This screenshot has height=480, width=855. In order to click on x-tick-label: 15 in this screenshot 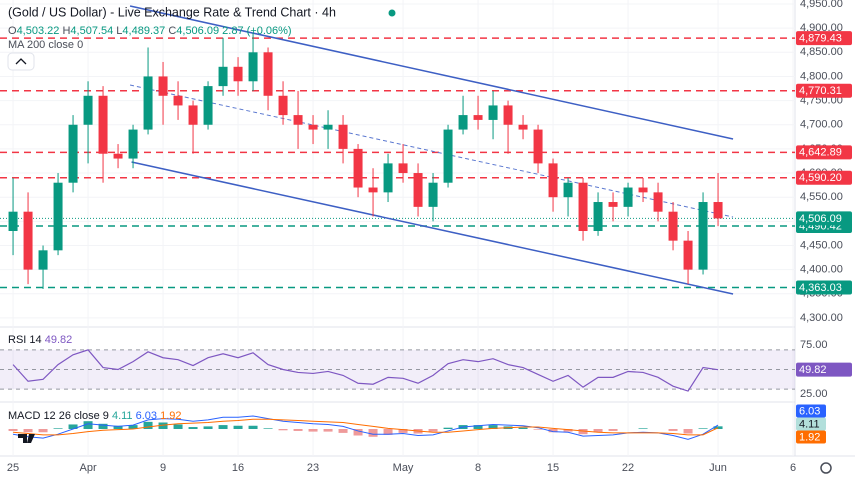, I will do `click(553, 468)`.